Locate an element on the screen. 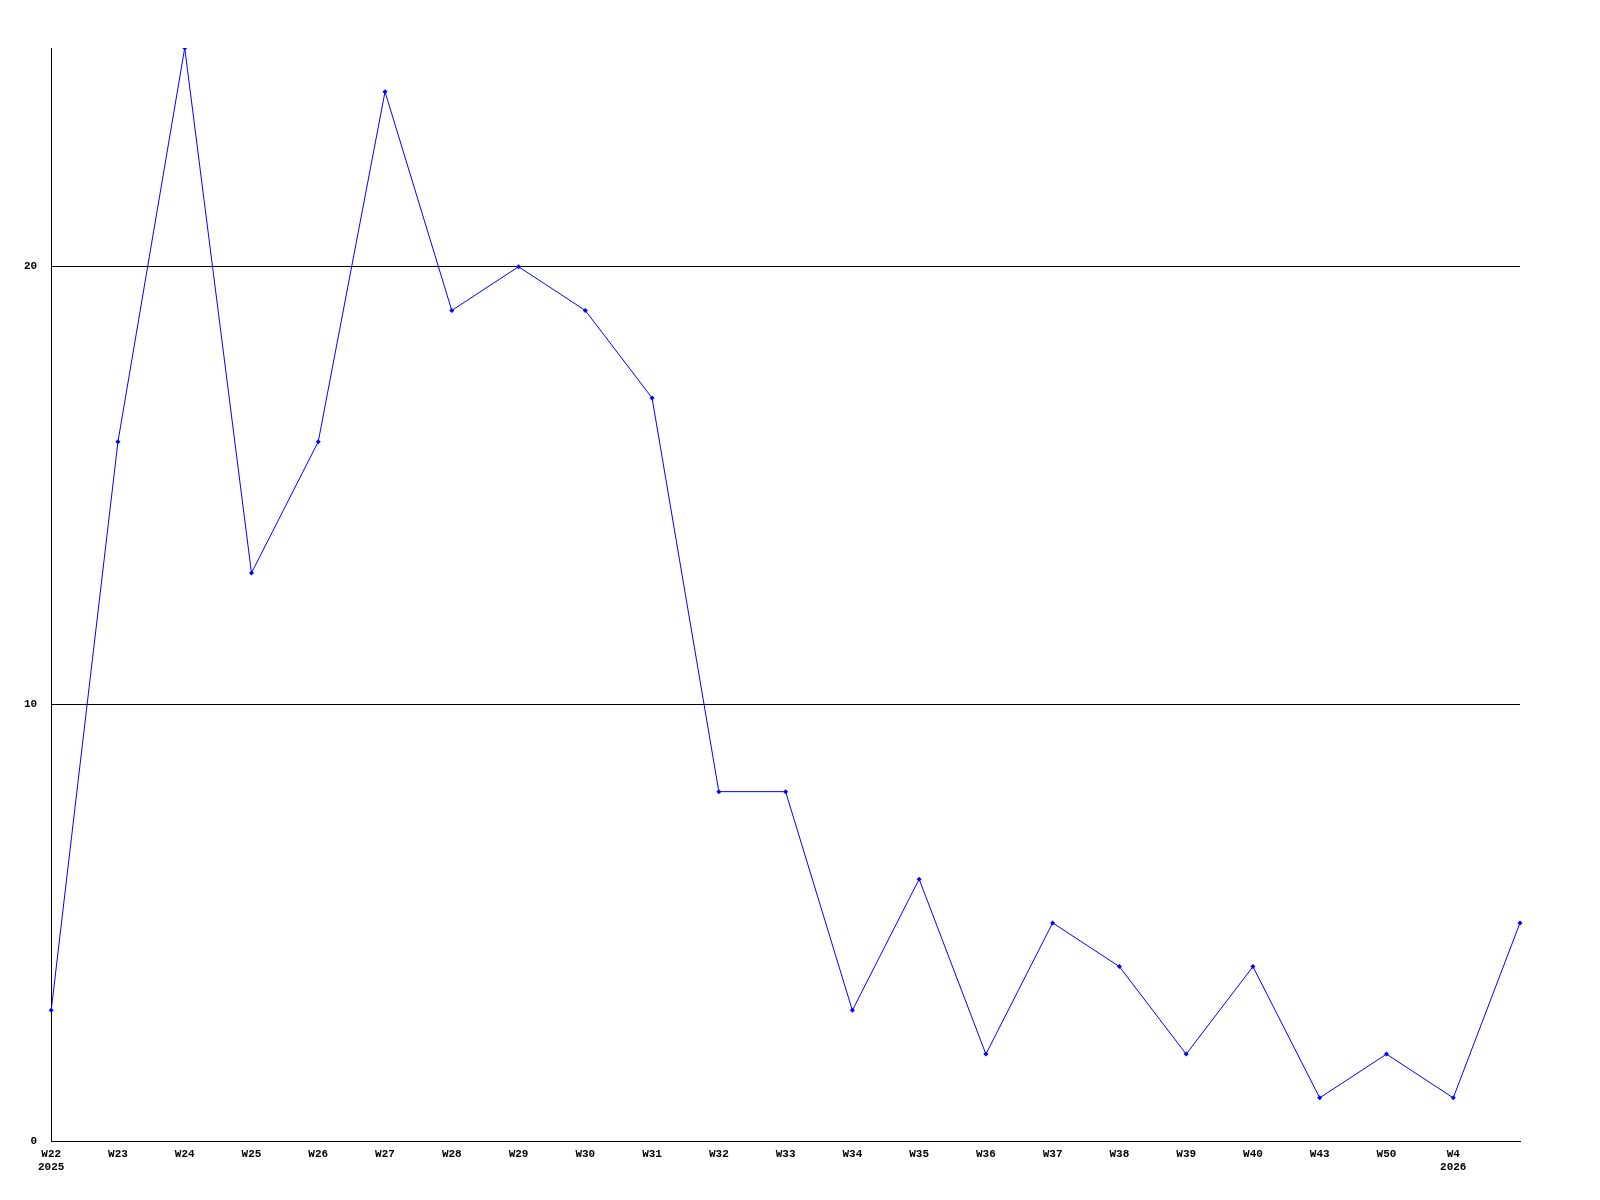 This screenshot has width=1600, height=1200. x-tick-label: W40 is located at coordinates (1253, 1153).